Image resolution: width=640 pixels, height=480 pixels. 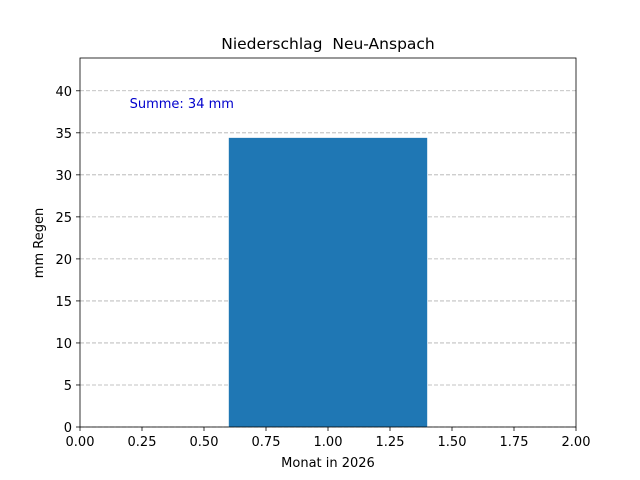 What do you see at coordinates (63, 302) in the screenshot?
I see `y-tick-label: 15` at bounding box center [63, 302].